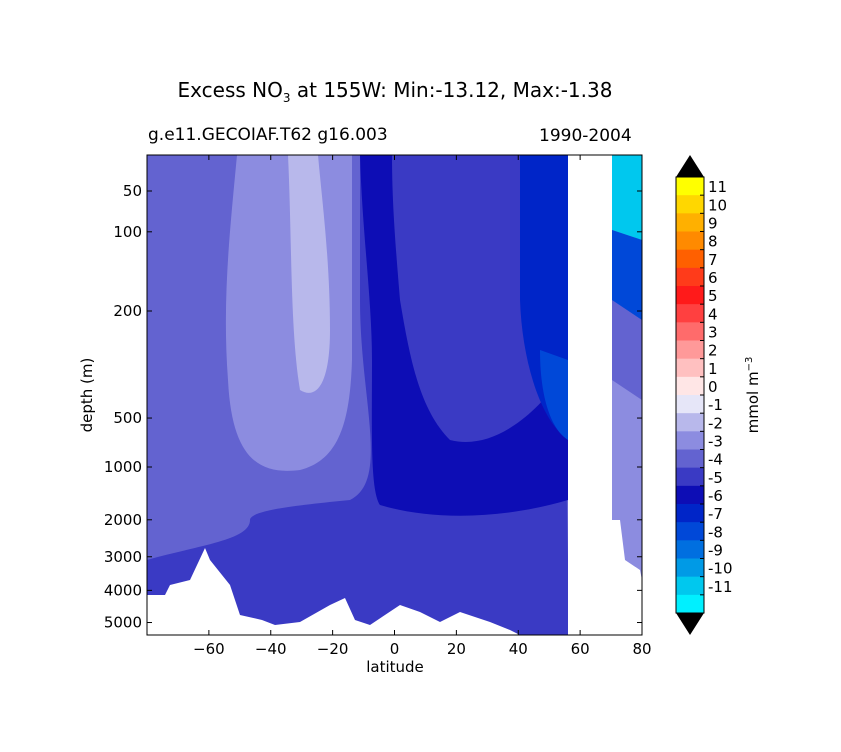 This screenshot has width=841, height=752. Describe the element at coordinates (717, 205) in the screenshot. I see `colorbar-tick-label: 10` at that location.